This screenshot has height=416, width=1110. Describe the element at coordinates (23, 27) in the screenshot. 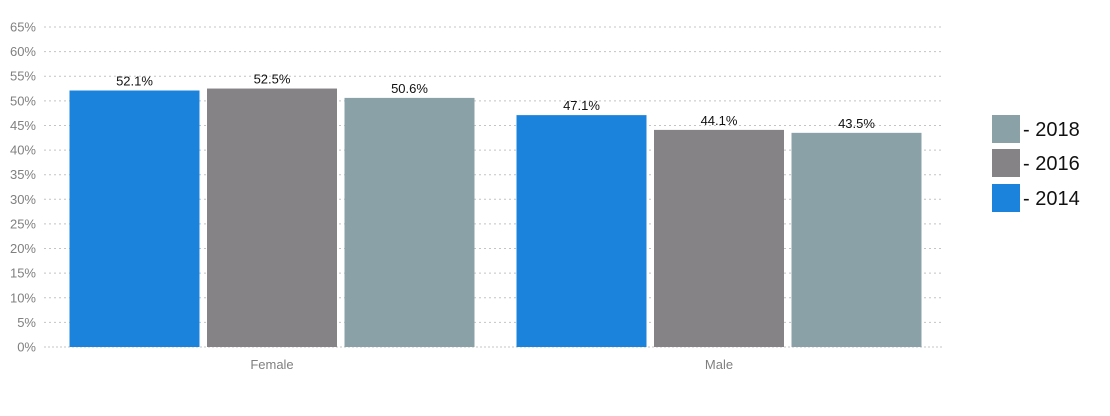

I see `y-tick-label: 65%` at that location.